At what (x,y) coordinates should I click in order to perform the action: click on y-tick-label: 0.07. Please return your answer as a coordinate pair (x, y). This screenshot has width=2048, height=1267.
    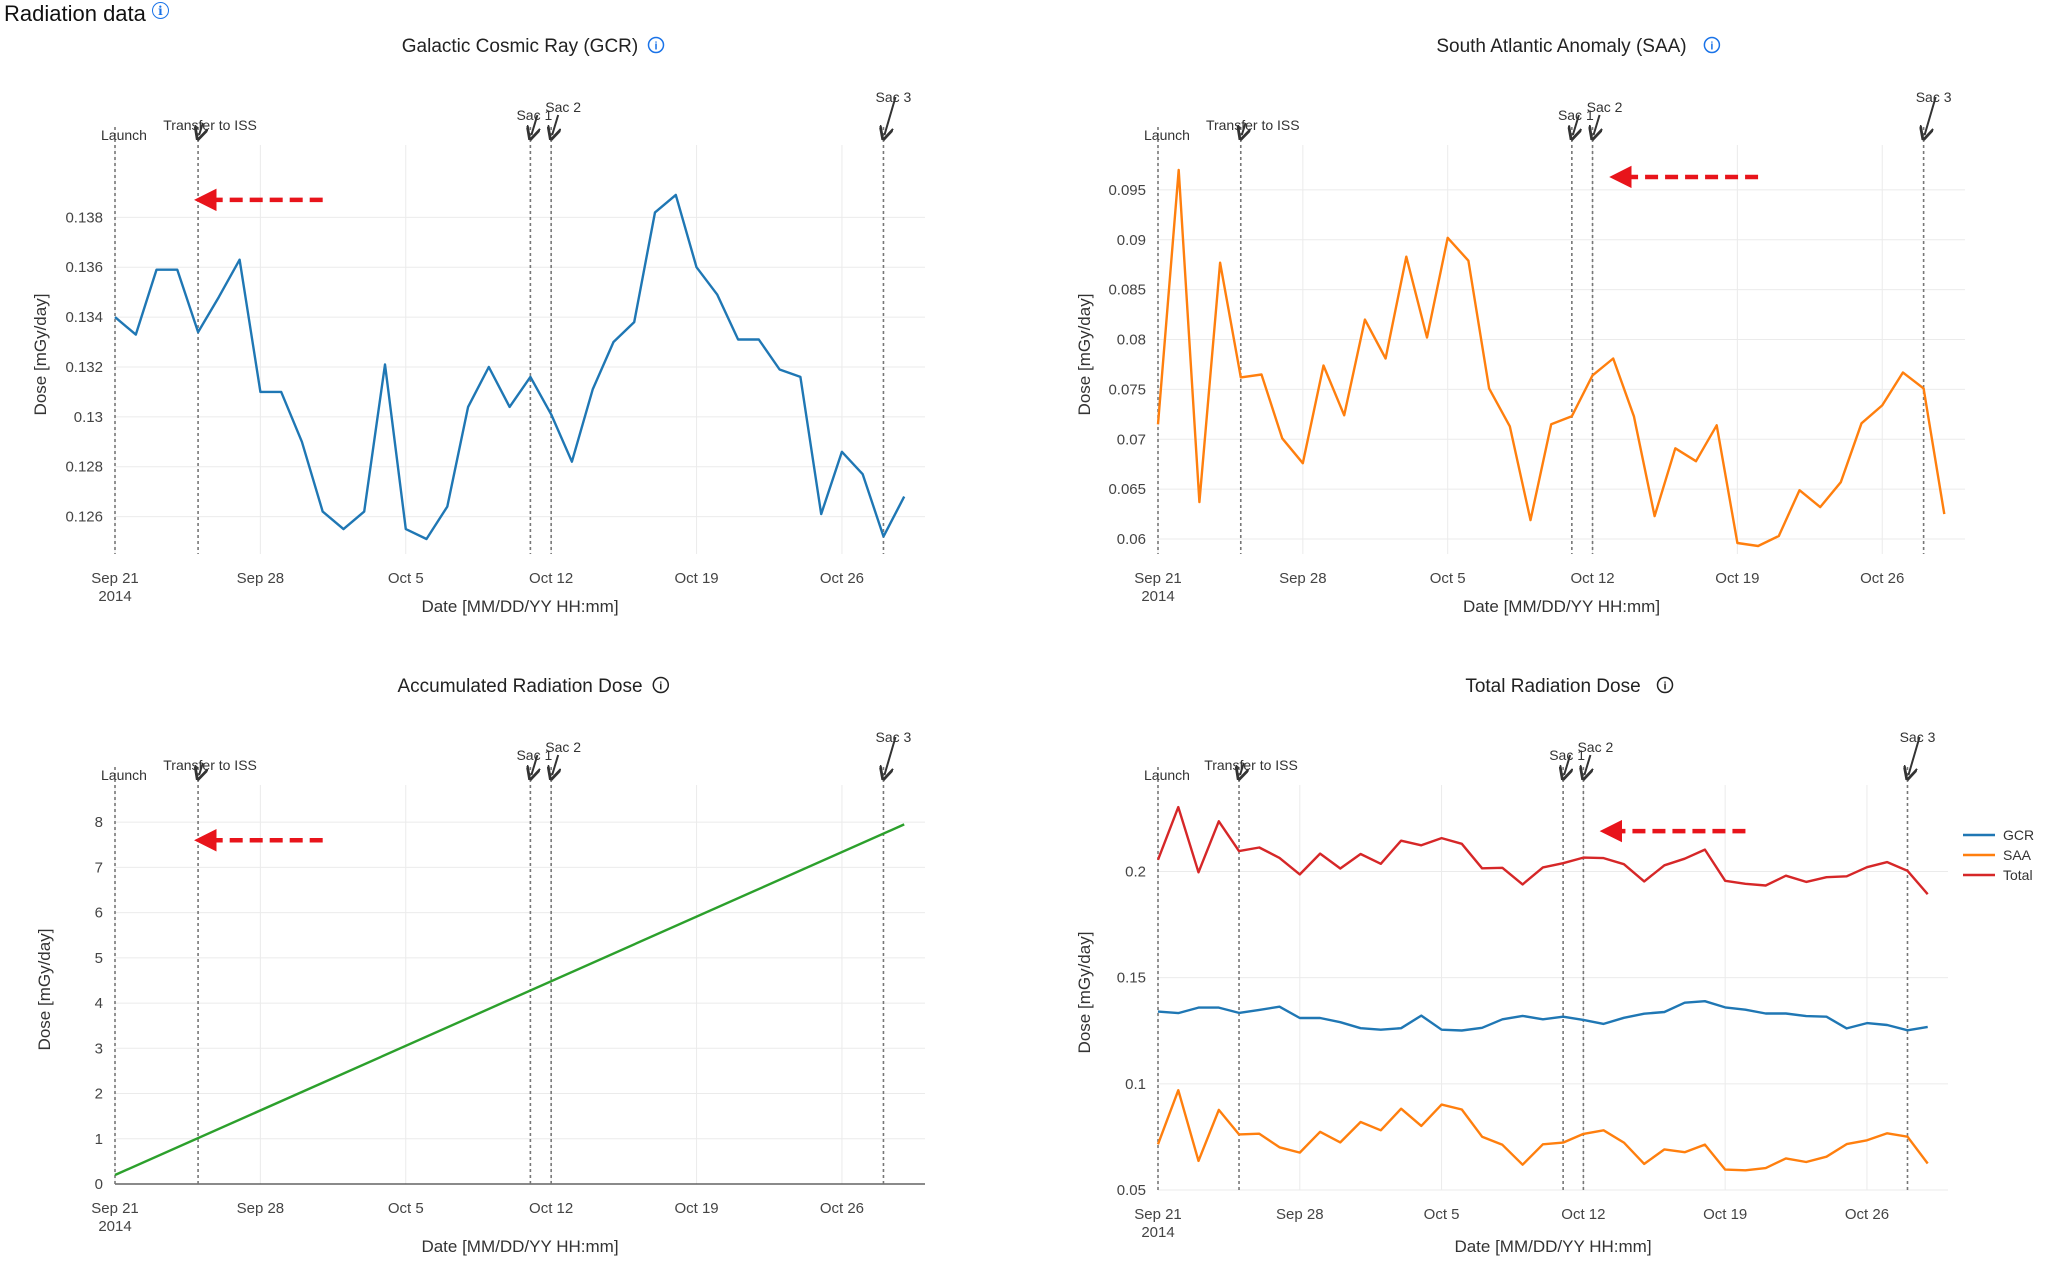
    Looking at the image, I should click on (1131, 439).